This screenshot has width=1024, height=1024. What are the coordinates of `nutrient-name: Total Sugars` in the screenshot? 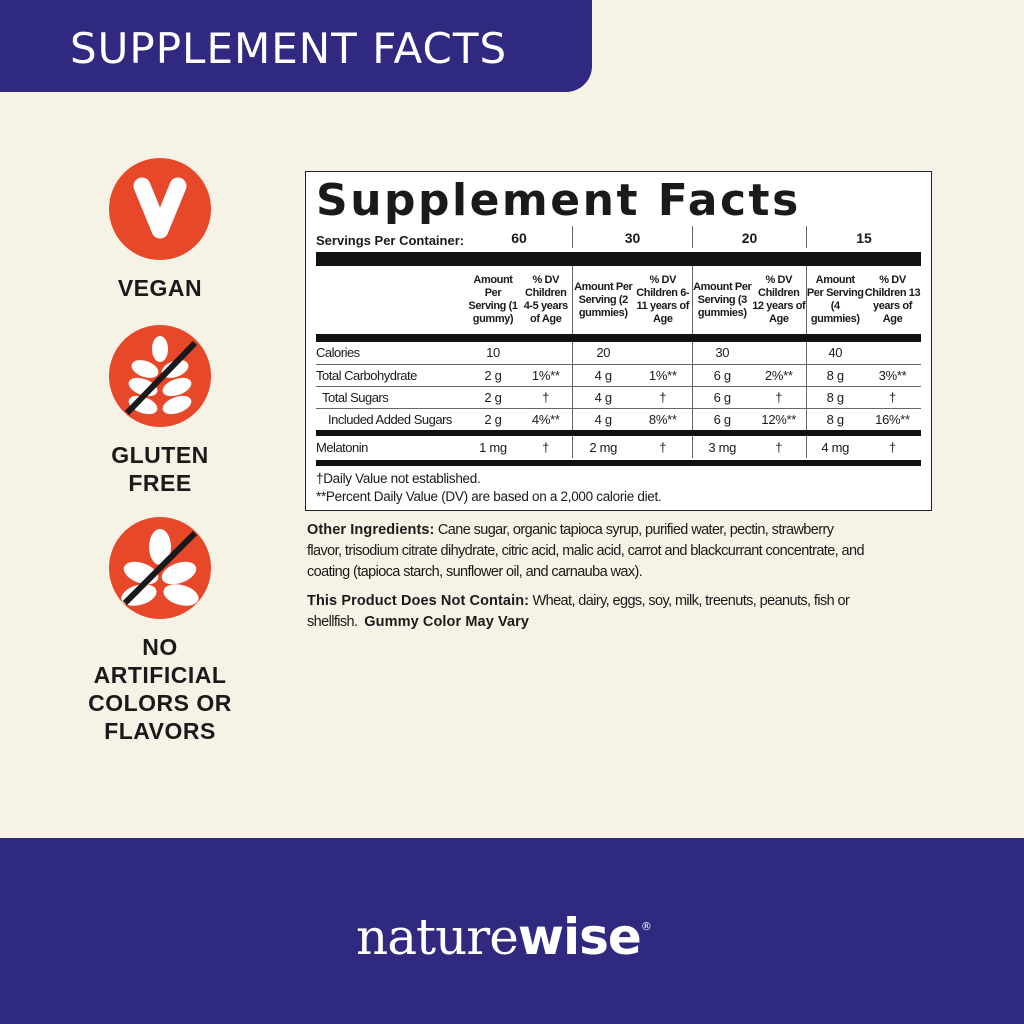 It's located at (391, 397).